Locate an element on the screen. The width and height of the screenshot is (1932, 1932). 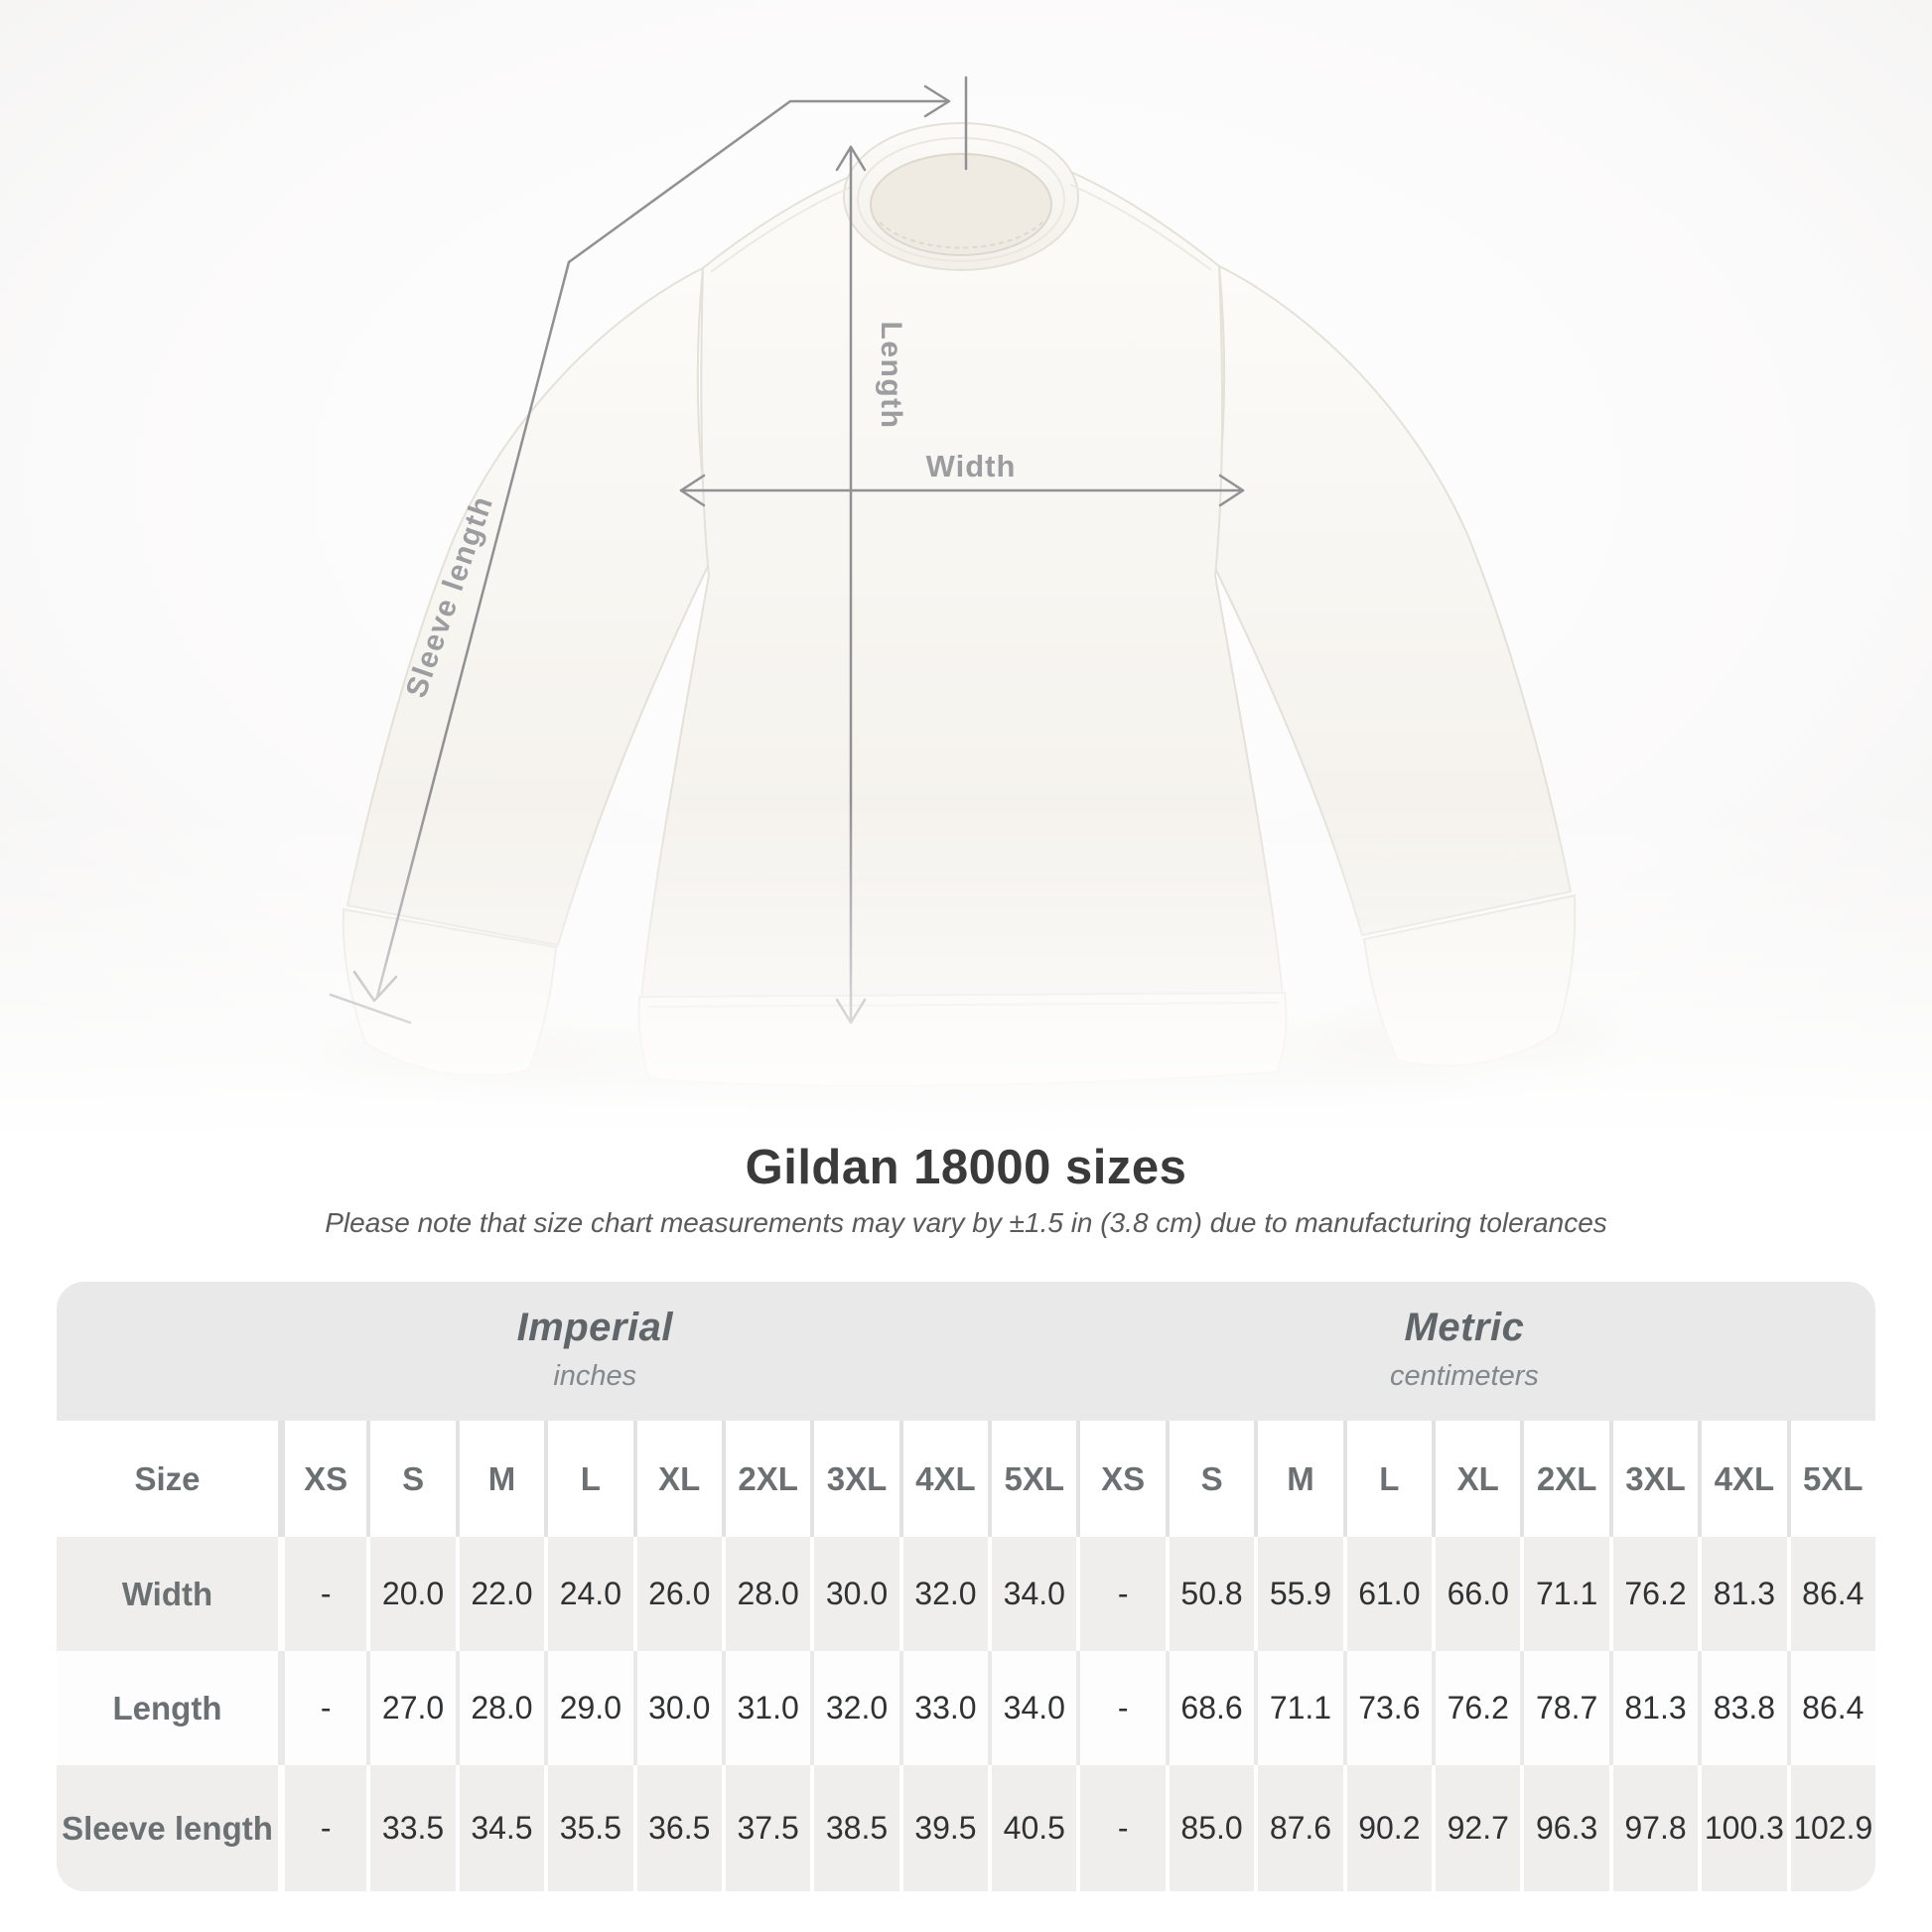
value-cell: 24.0 is located at coordinates (589, 1594).